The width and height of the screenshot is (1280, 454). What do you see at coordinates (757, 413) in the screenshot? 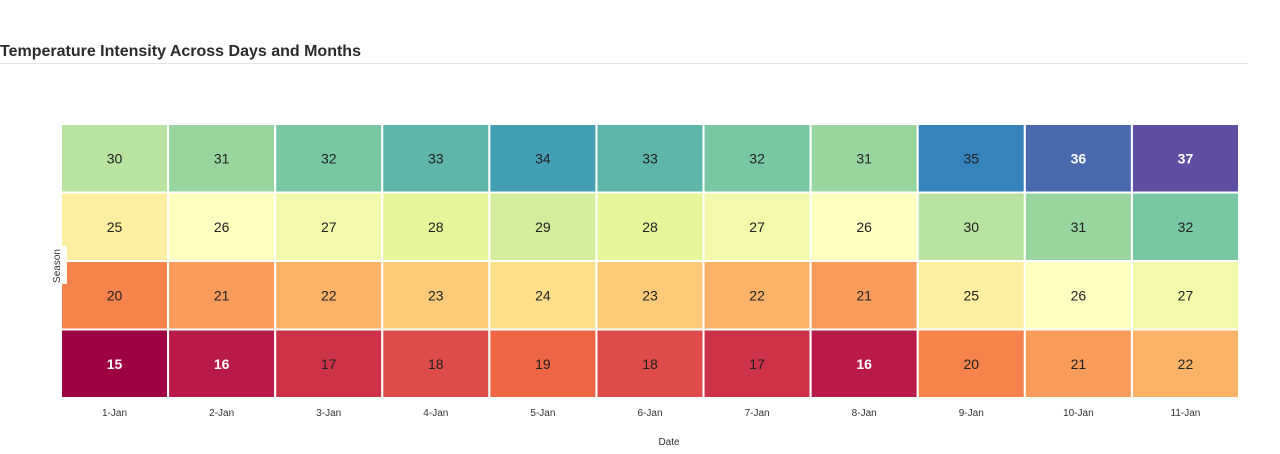
I see `x-tick-label: 7-Jan` at bounding box center [757, 413].